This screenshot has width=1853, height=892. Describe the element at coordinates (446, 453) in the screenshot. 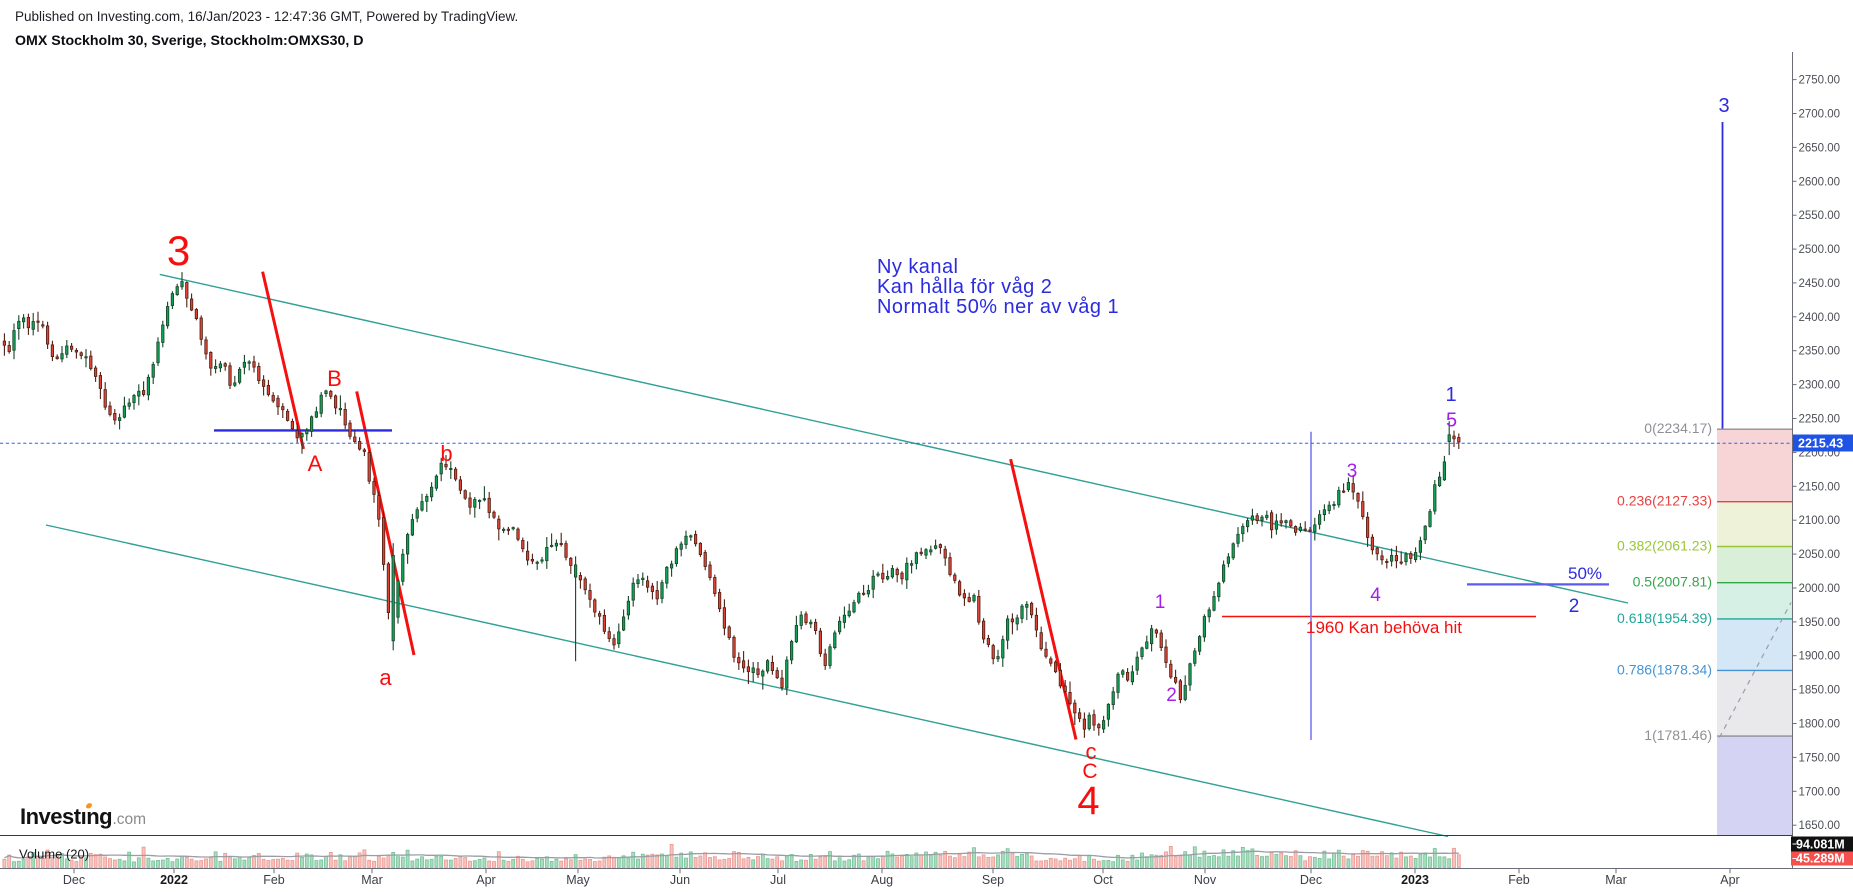

I see `svg-text: b` at that location.